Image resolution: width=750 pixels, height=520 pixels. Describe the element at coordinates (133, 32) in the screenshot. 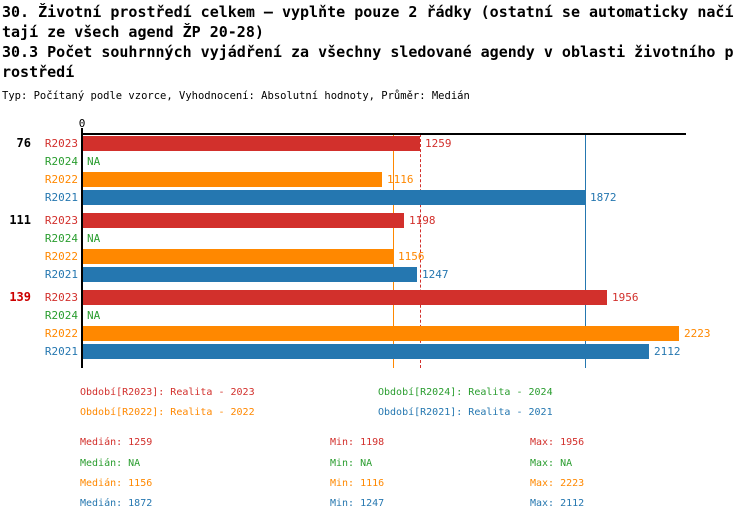

I see `report-title-line-2: tají ze všech agend ŽP 20-28)` at that location.